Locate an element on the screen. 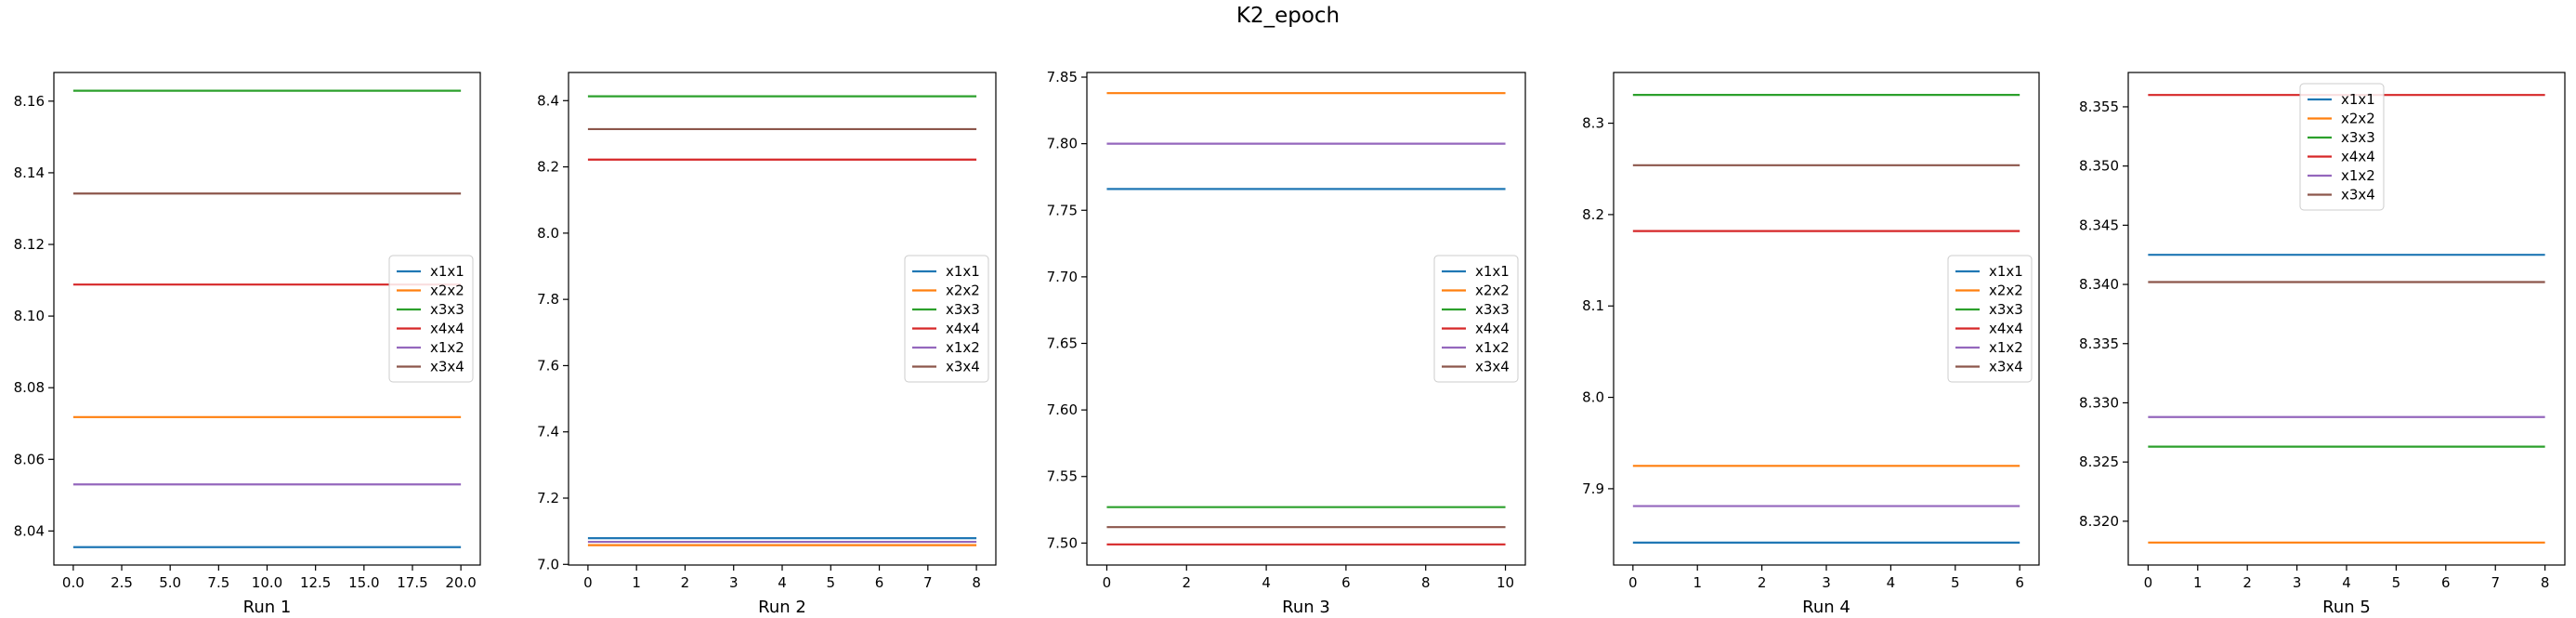 Image resolution: width=2576 pixels, height=618 pixels. y-tick-label: 8.04 is located at coordinates (29, 530).